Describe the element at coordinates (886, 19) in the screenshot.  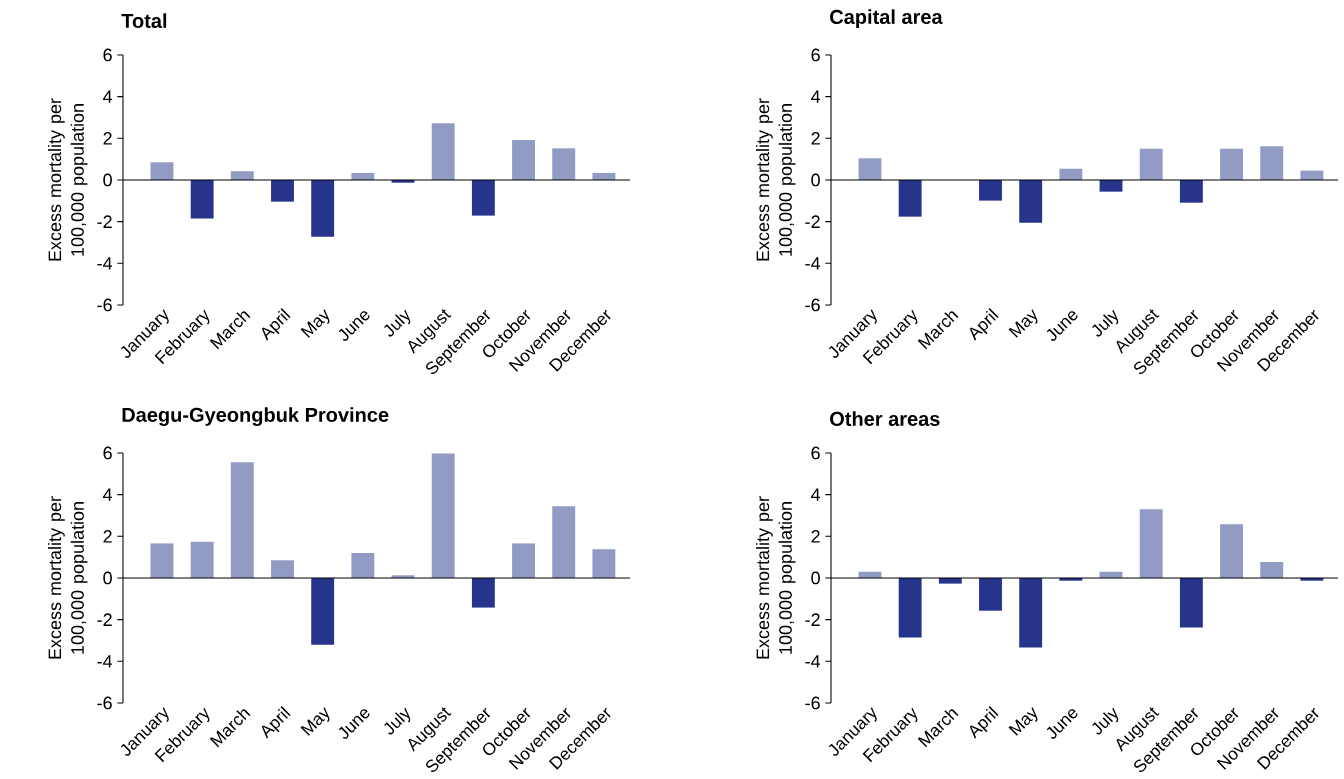
I see `chart-title: Capital area` at that location.